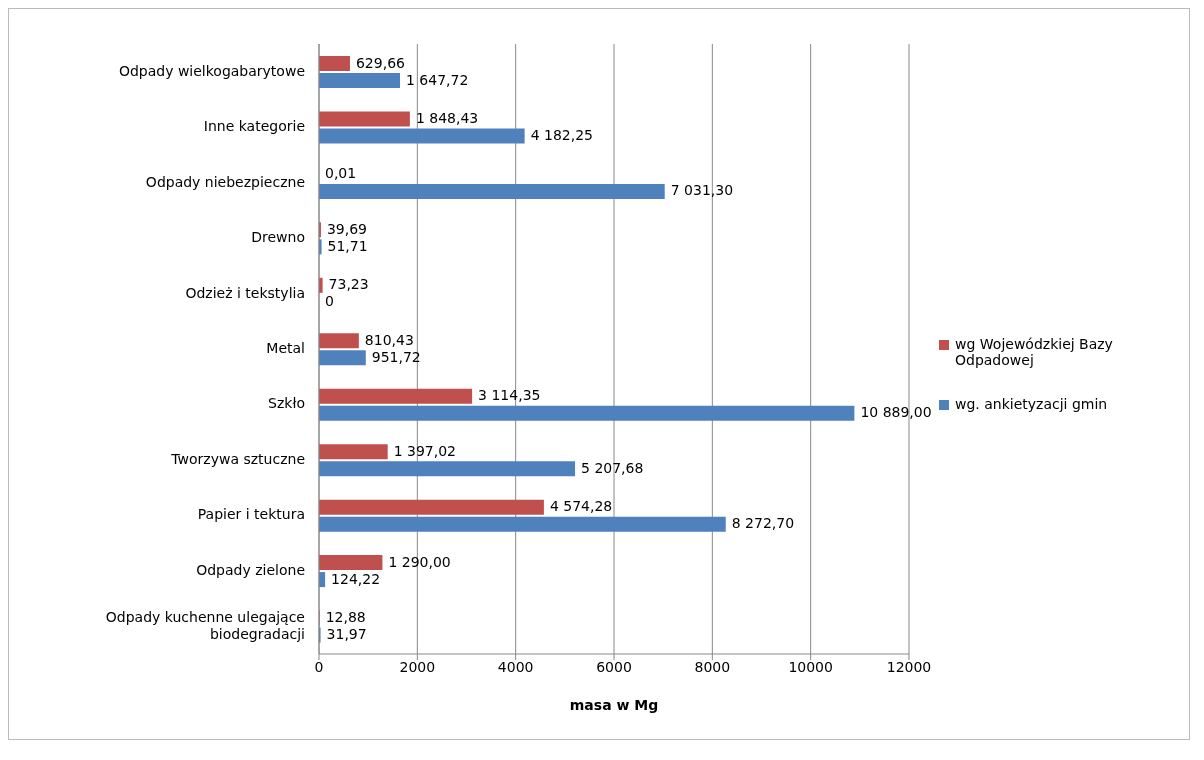  I want to click on data-label: 4 574,28, so click(581, 506).